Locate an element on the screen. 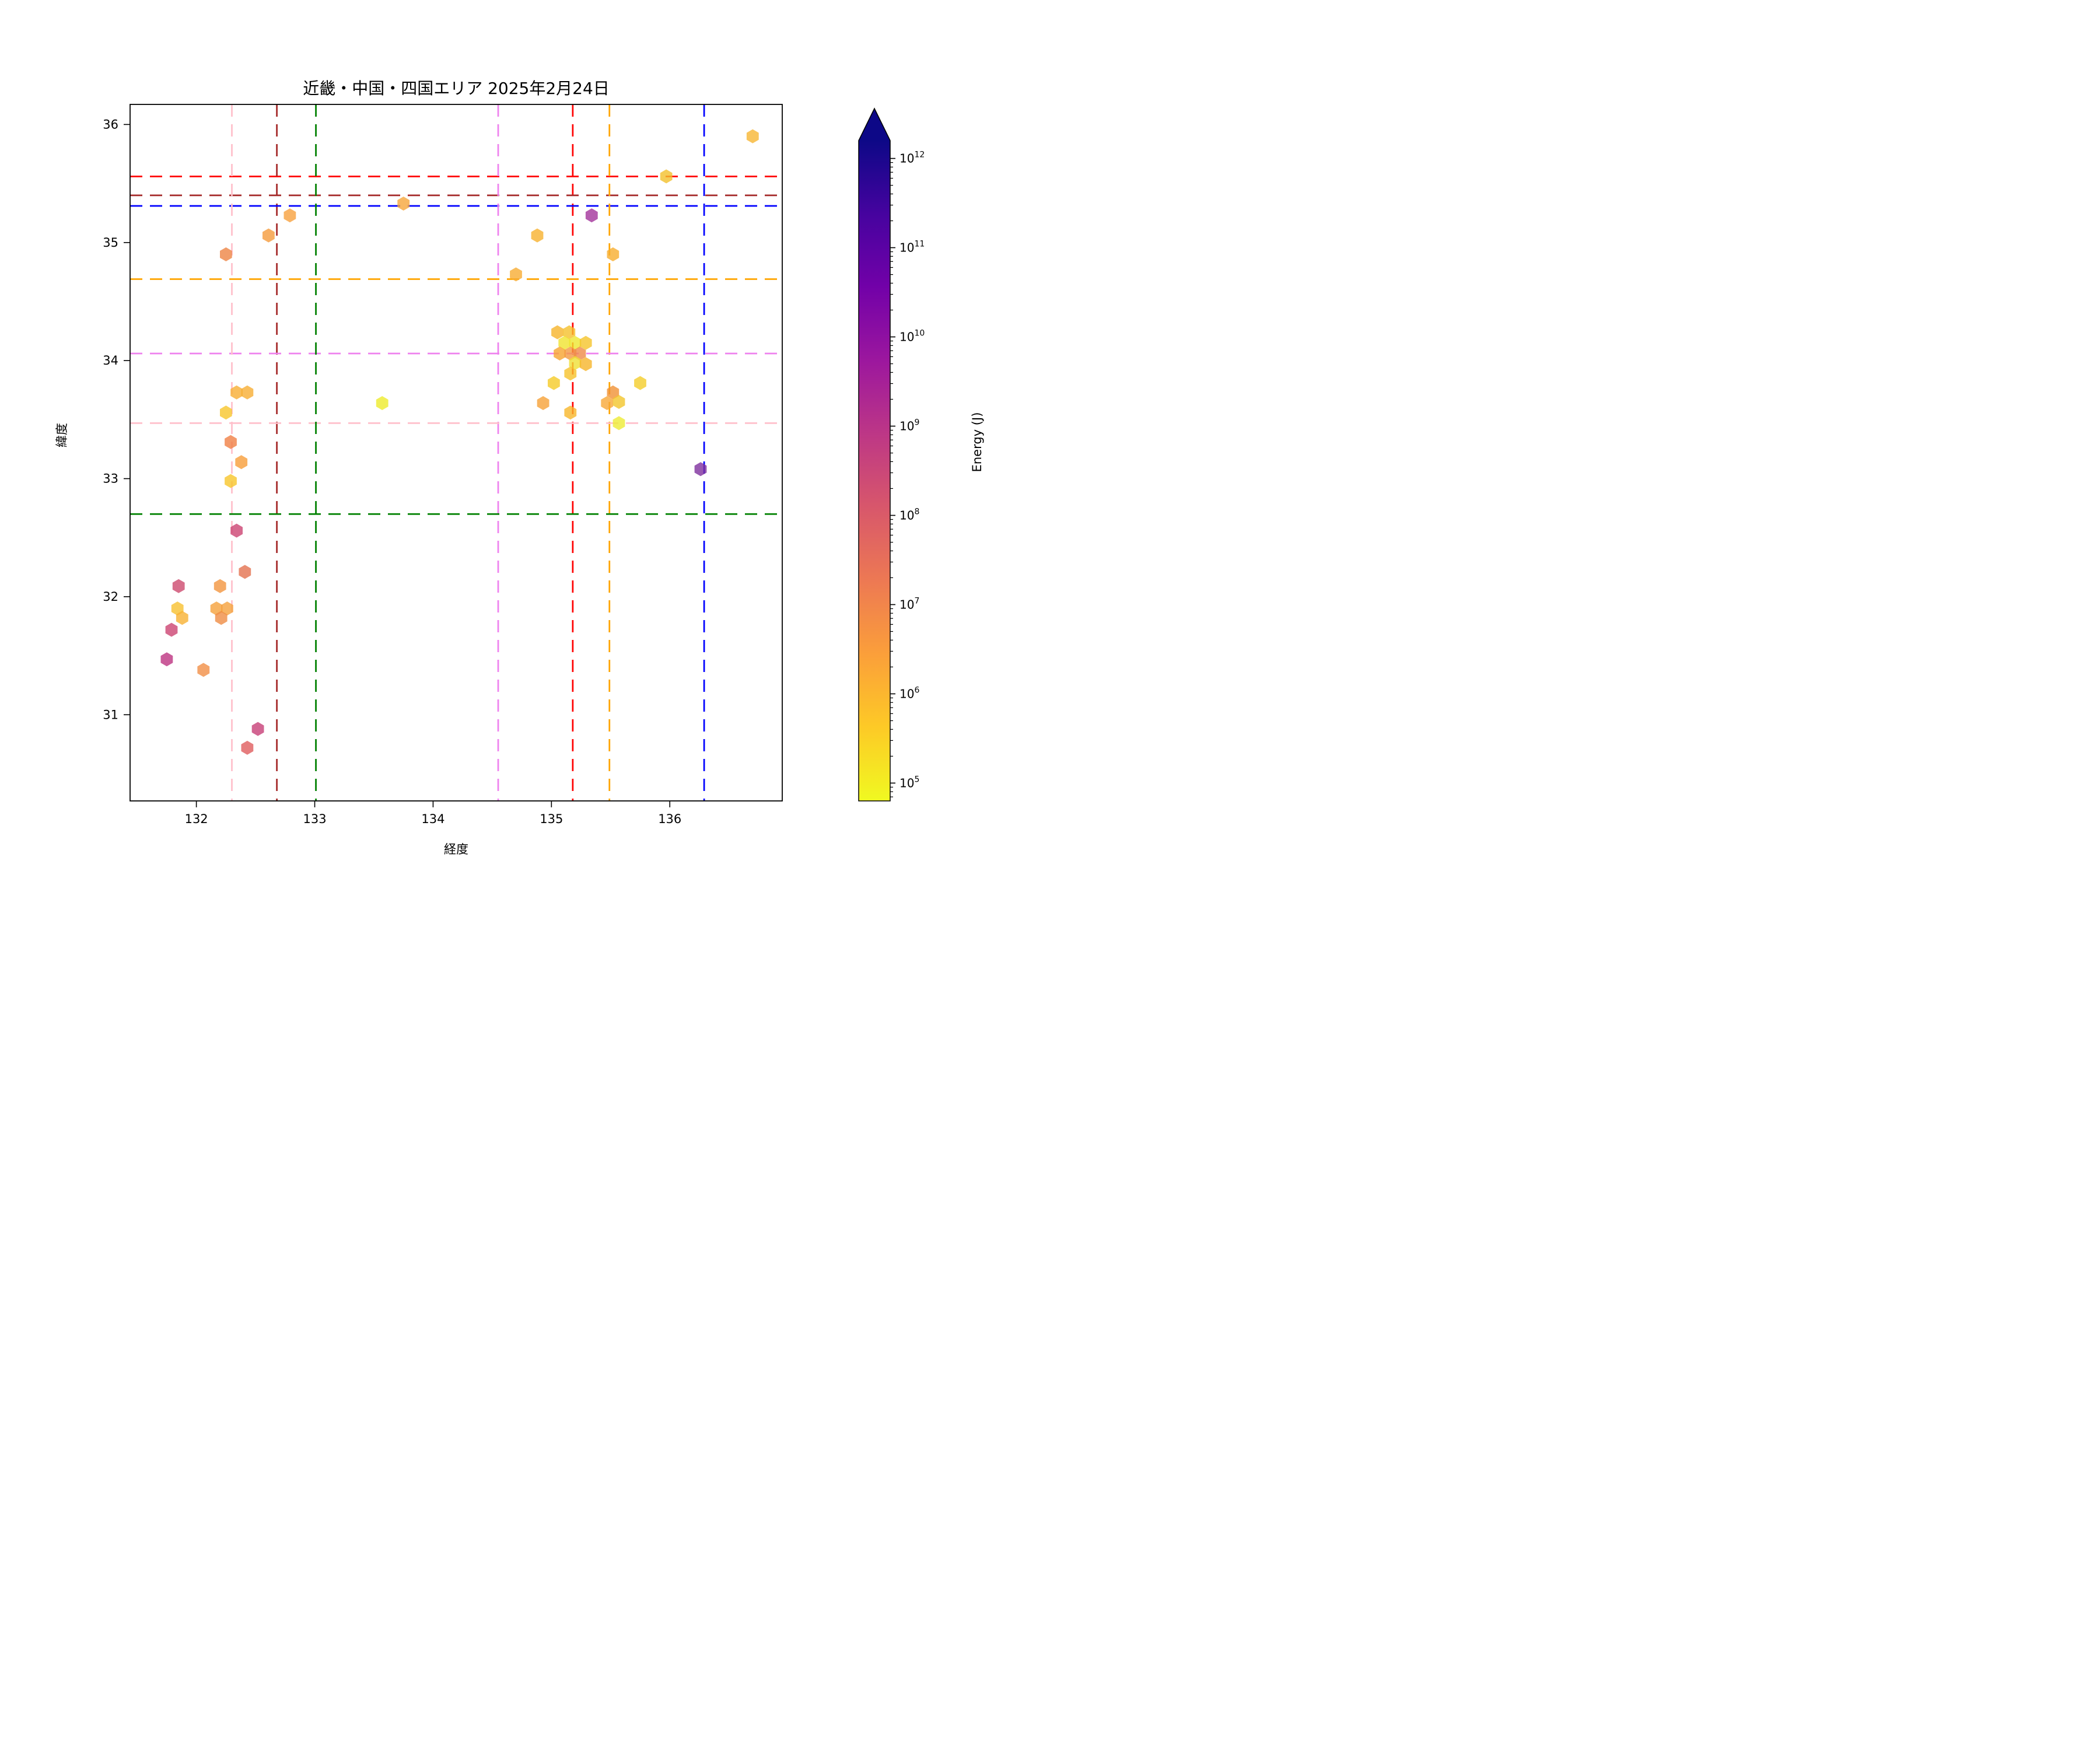 This screenshot has height=1750, width=2100. chart-title: 近畿・中国・四国エリア 2025年2月24日 is located at coordinates (456, 88).